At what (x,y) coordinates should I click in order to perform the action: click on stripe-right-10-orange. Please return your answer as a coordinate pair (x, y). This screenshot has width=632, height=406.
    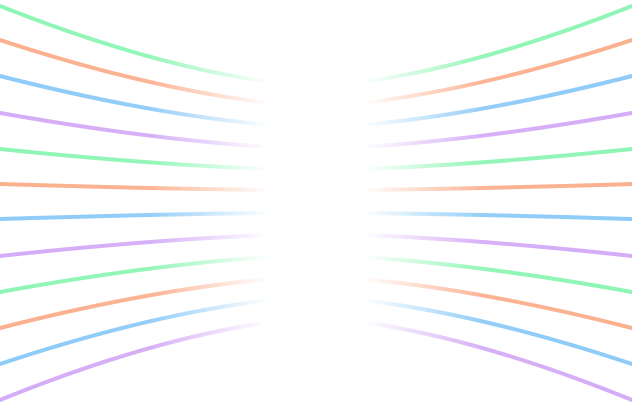
    Looking at the image, I should click on (496, 303).